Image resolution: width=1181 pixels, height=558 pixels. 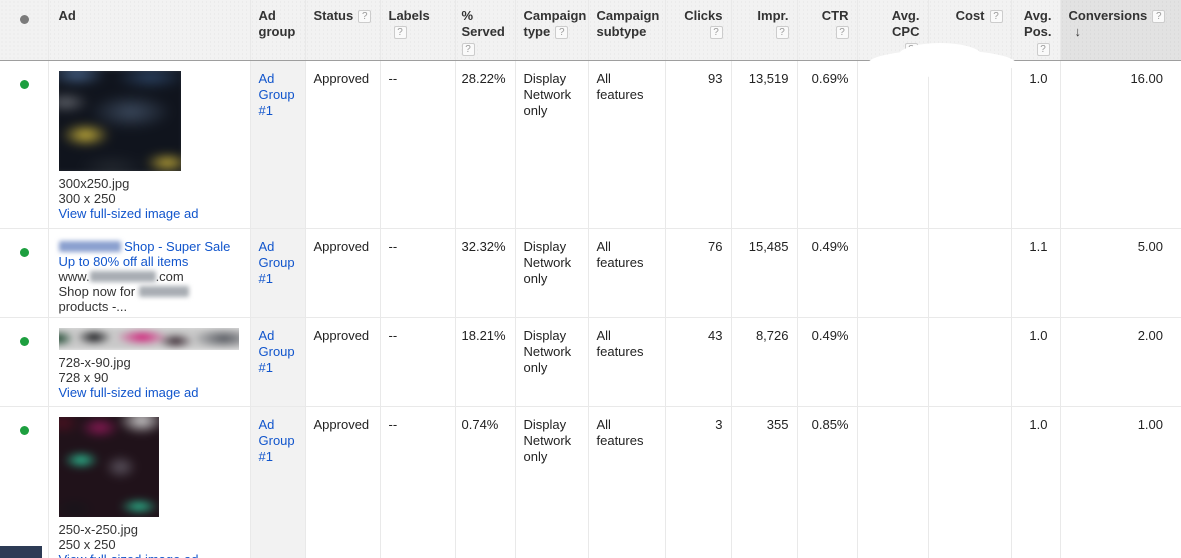 I want to click on ad-description-line2: Shop now for, so click(x=150, y=291).